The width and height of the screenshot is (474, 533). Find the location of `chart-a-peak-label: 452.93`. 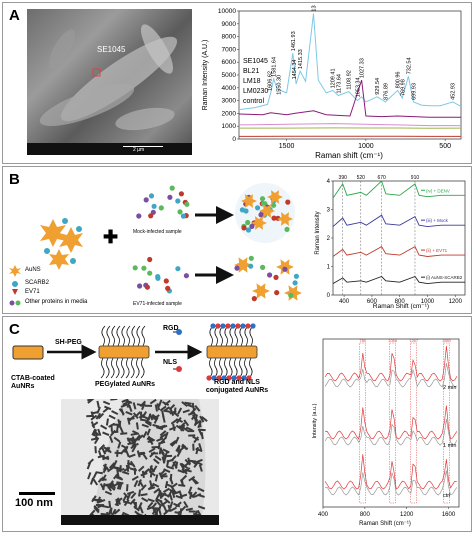

chart-a-peak-label: 452.93 is located at coordinates (454, 91).